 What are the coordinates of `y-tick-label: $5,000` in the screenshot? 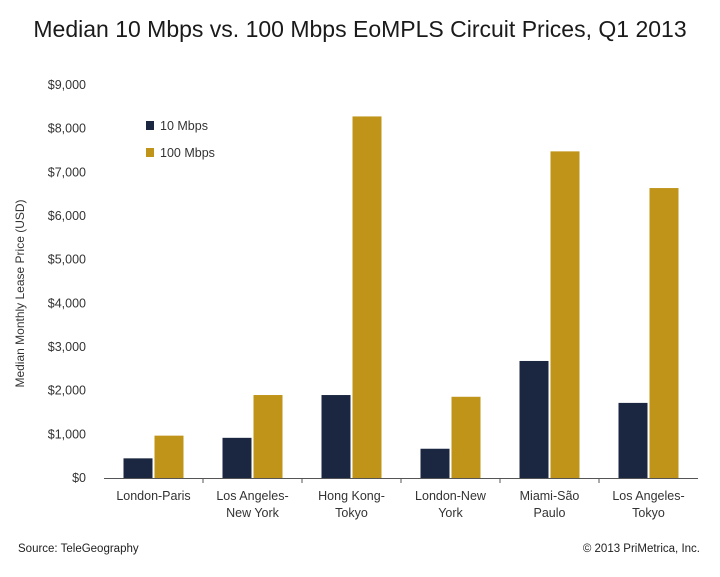 It's located at (67, 260).